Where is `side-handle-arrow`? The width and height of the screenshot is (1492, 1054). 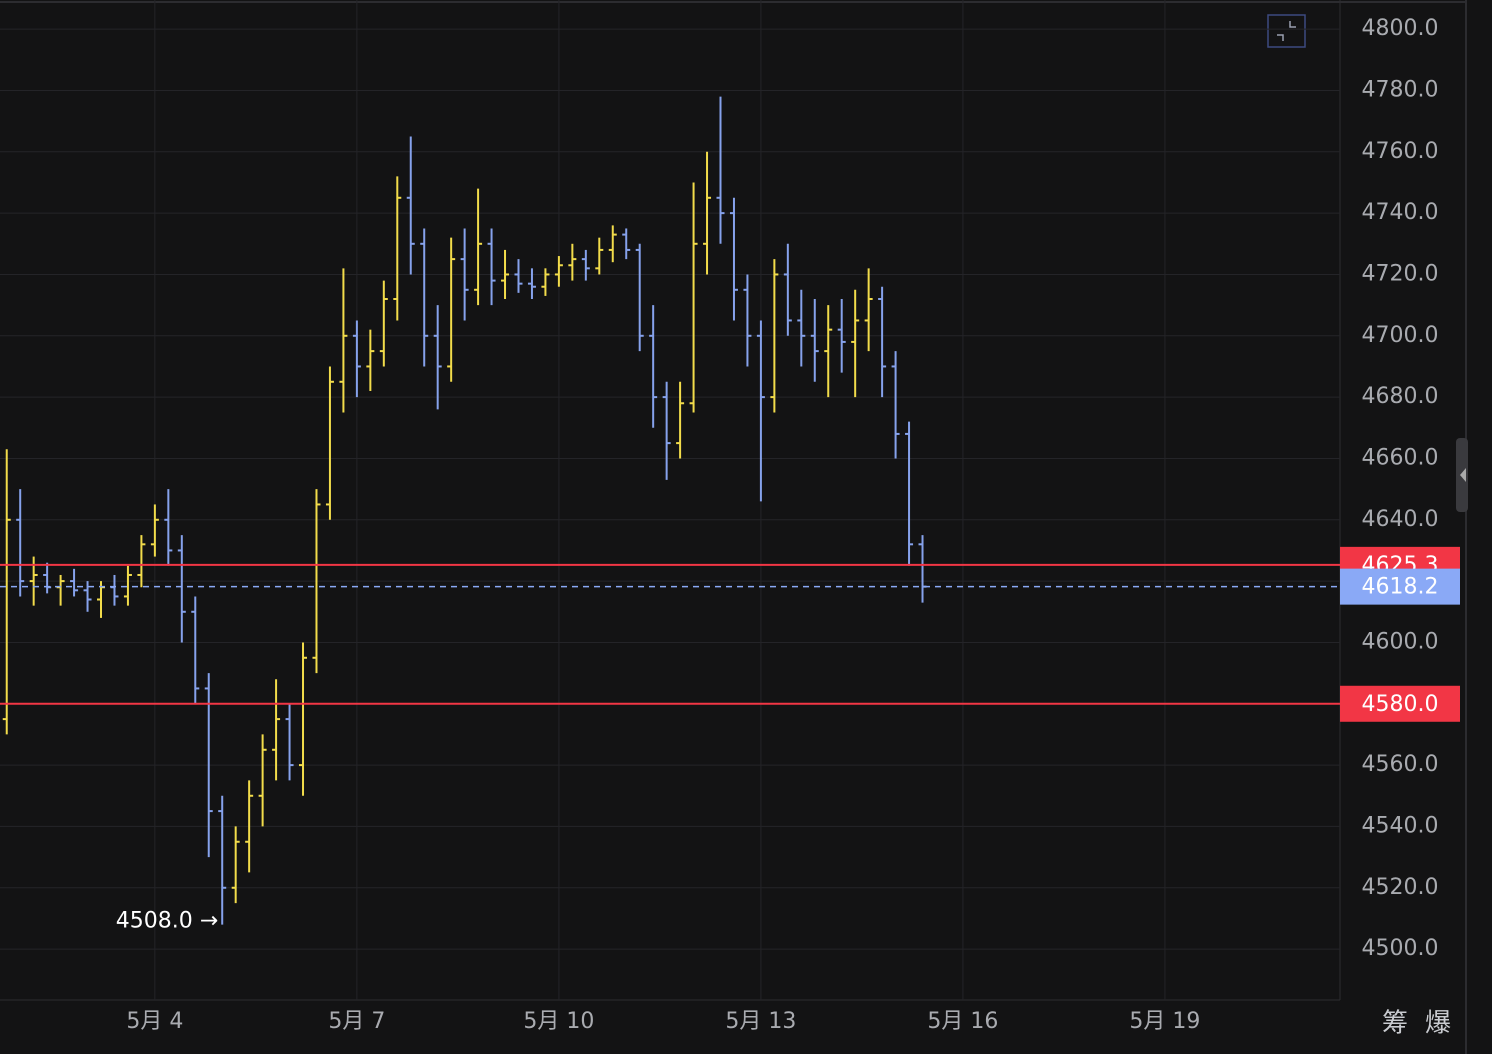
side-handle-arrow is located at coordinates (1463, 475).